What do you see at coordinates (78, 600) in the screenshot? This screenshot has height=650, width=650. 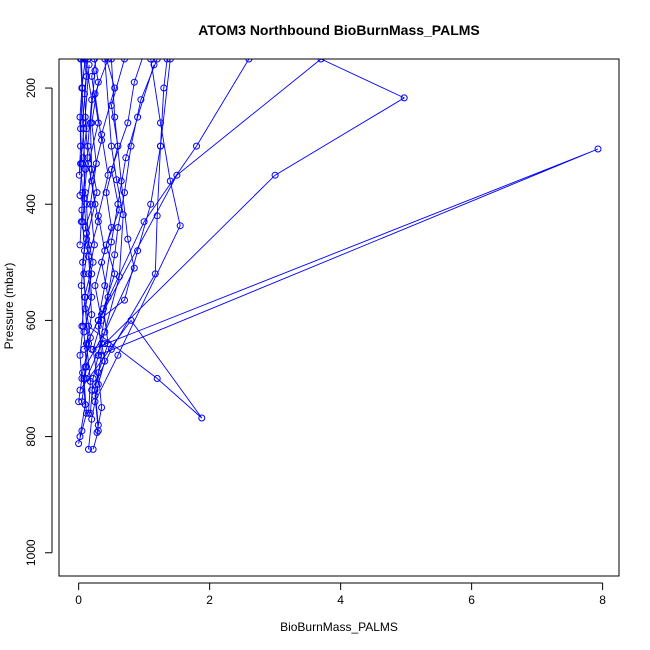 I see `x-tick-label: 0` at bounding box center [78, 600].